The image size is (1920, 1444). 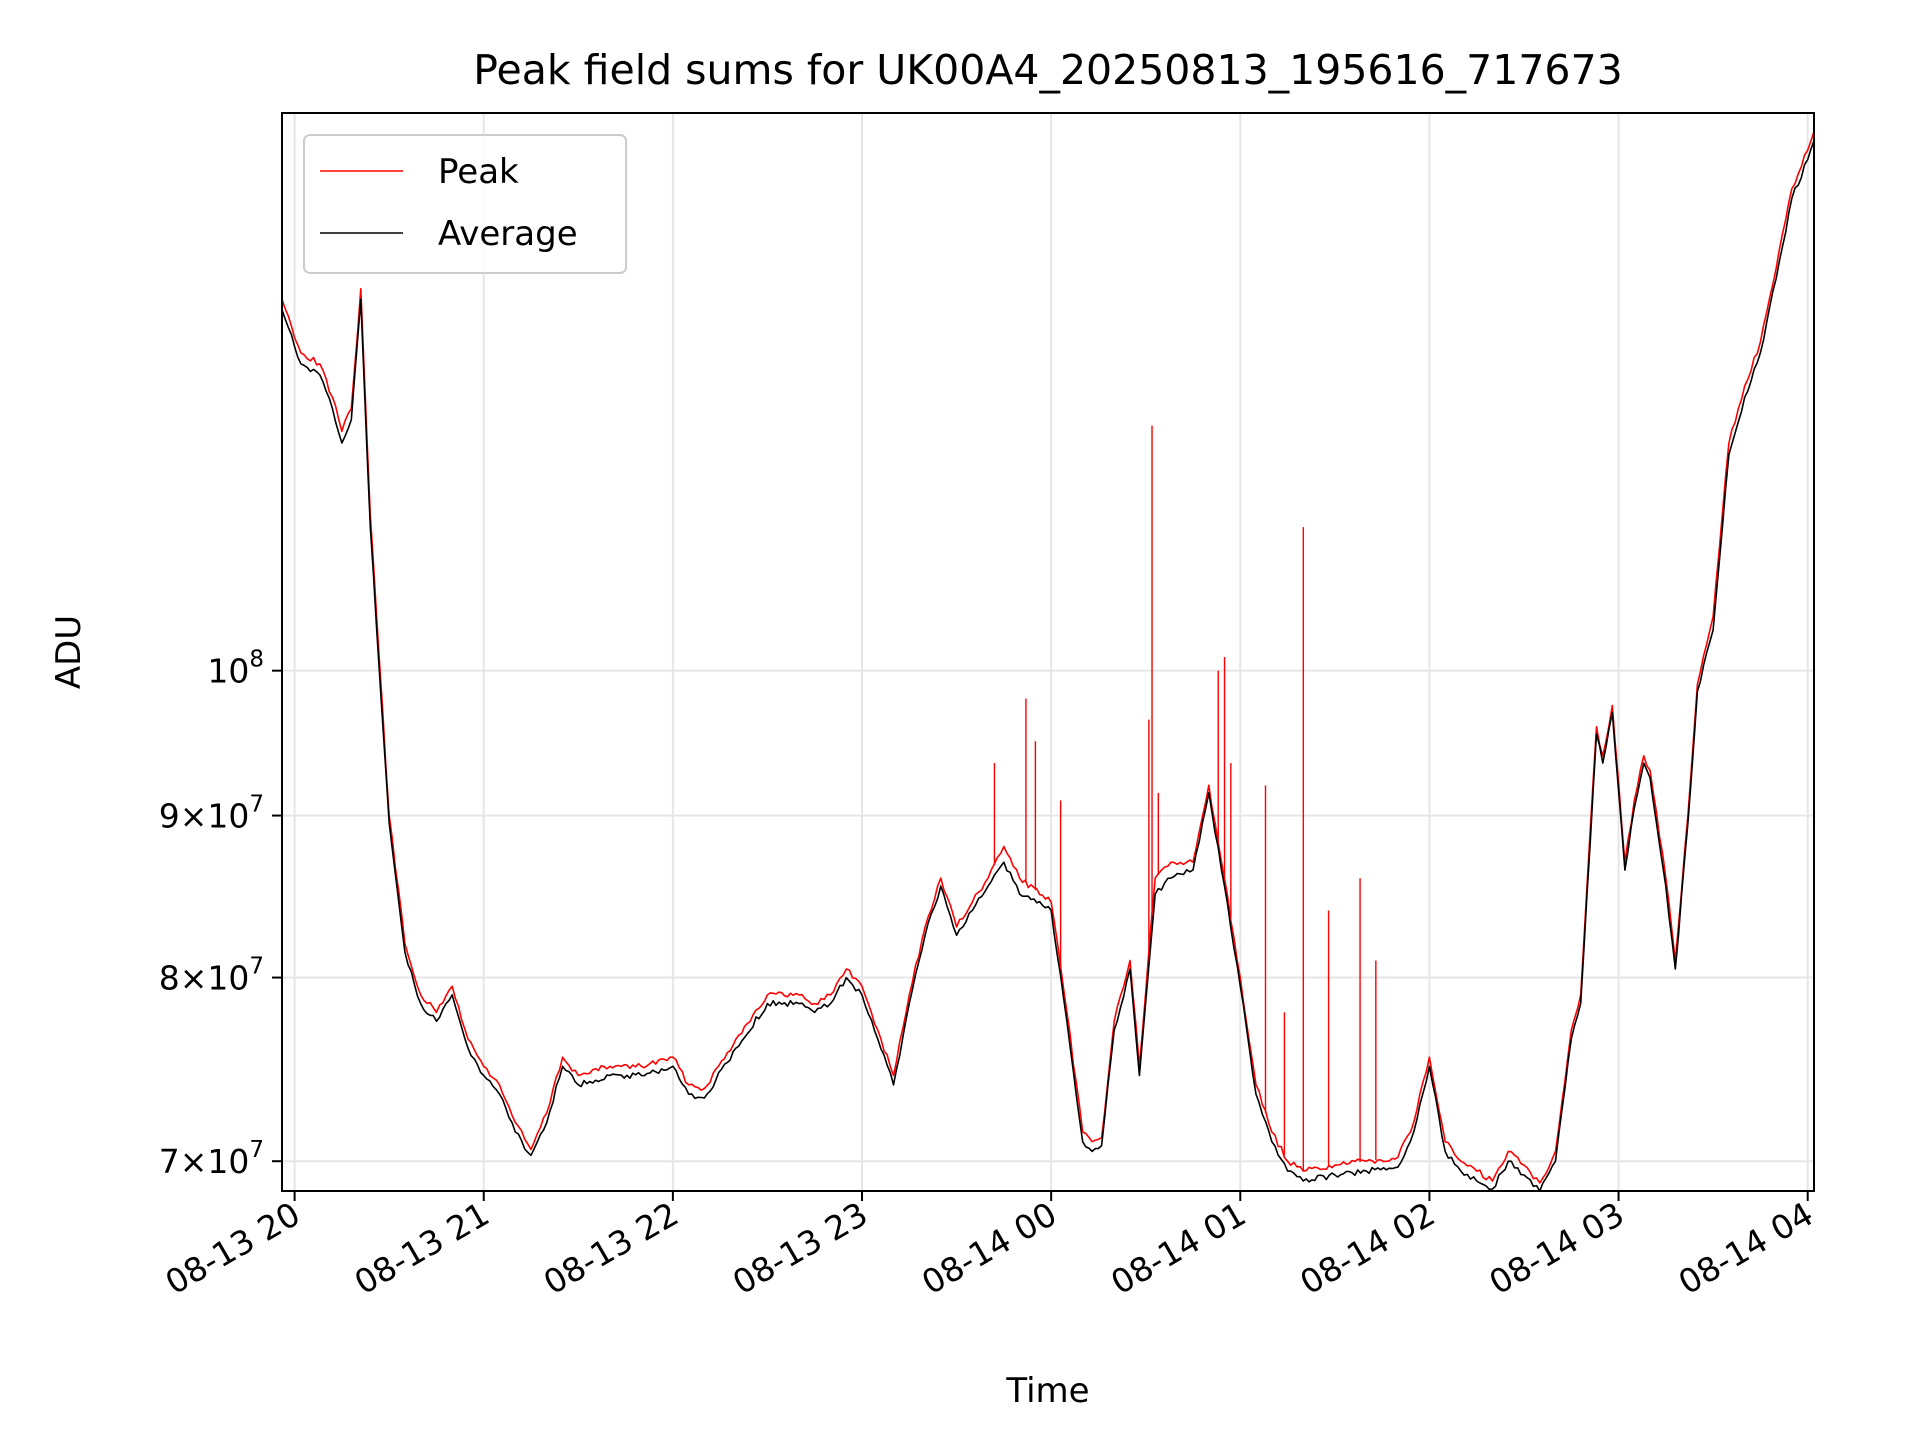 I want to click on y-tick-label: 108, so click(x=235, y=669).